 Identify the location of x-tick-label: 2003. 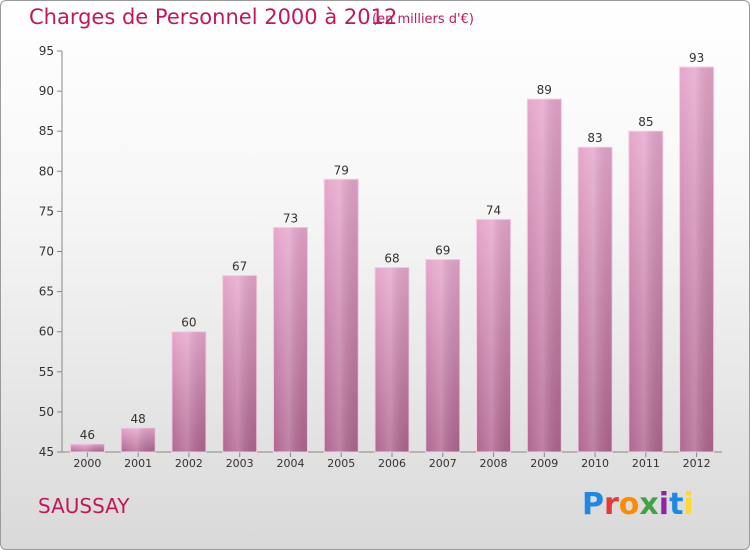
(240, 463).